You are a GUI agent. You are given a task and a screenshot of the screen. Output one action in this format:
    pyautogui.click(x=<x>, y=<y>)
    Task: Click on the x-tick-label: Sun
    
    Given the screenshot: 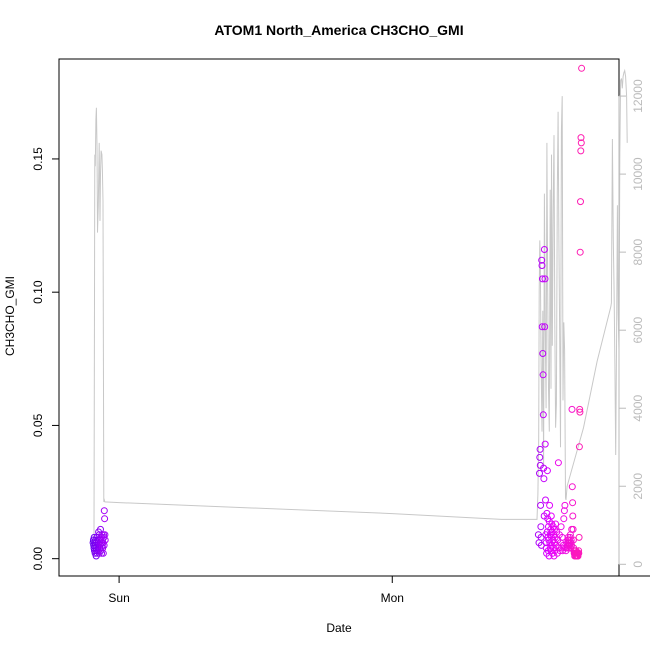 What is the action you would take?
    pyautogui.click(x=118, y=598)
    